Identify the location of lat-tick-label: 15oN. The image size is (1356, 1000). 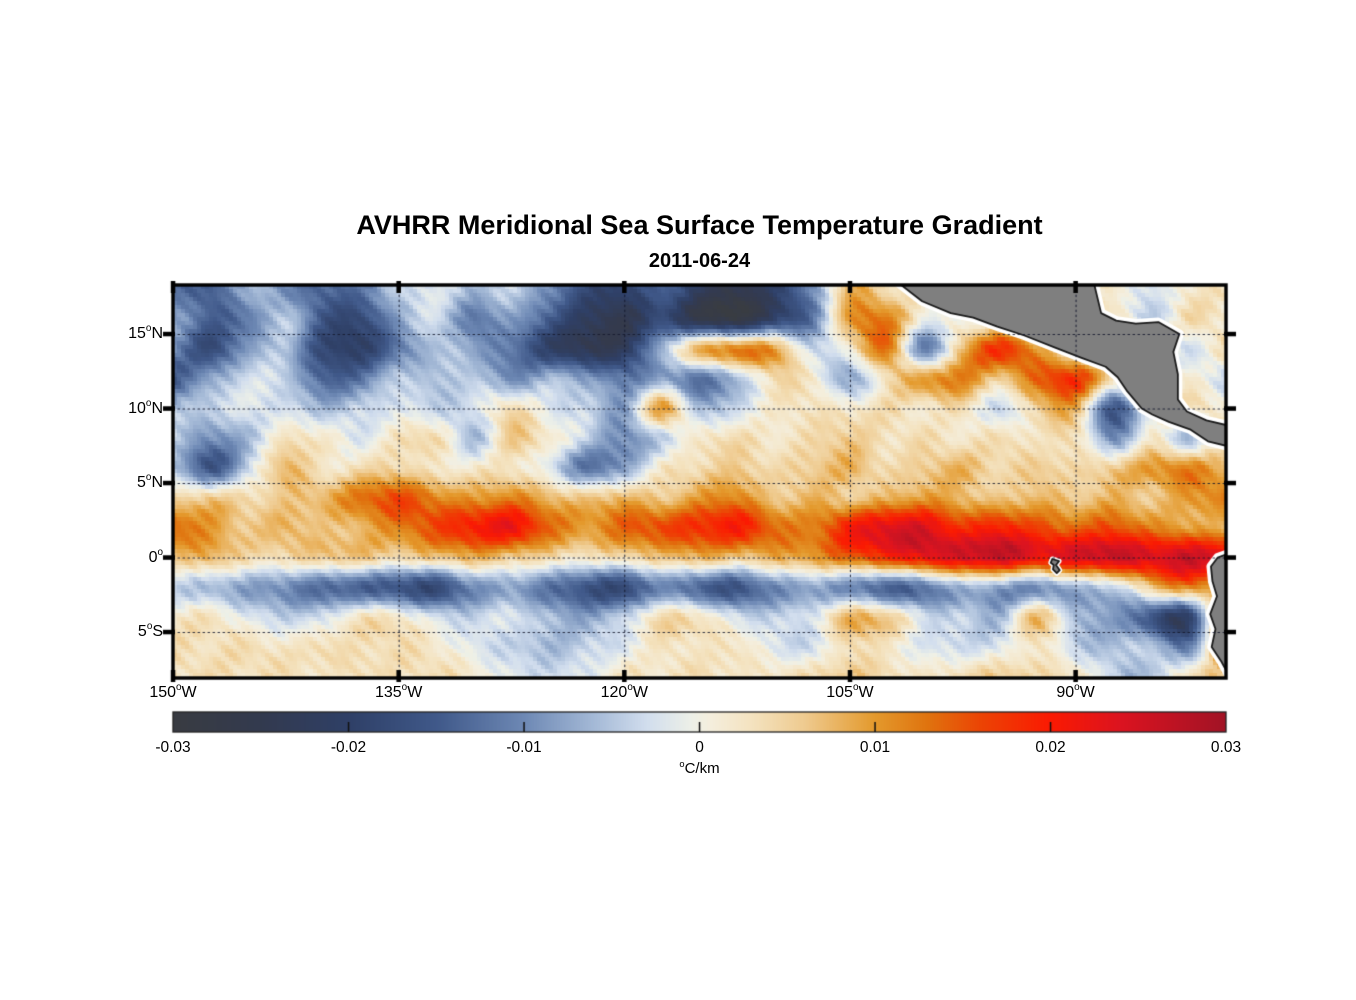
(145, 332).